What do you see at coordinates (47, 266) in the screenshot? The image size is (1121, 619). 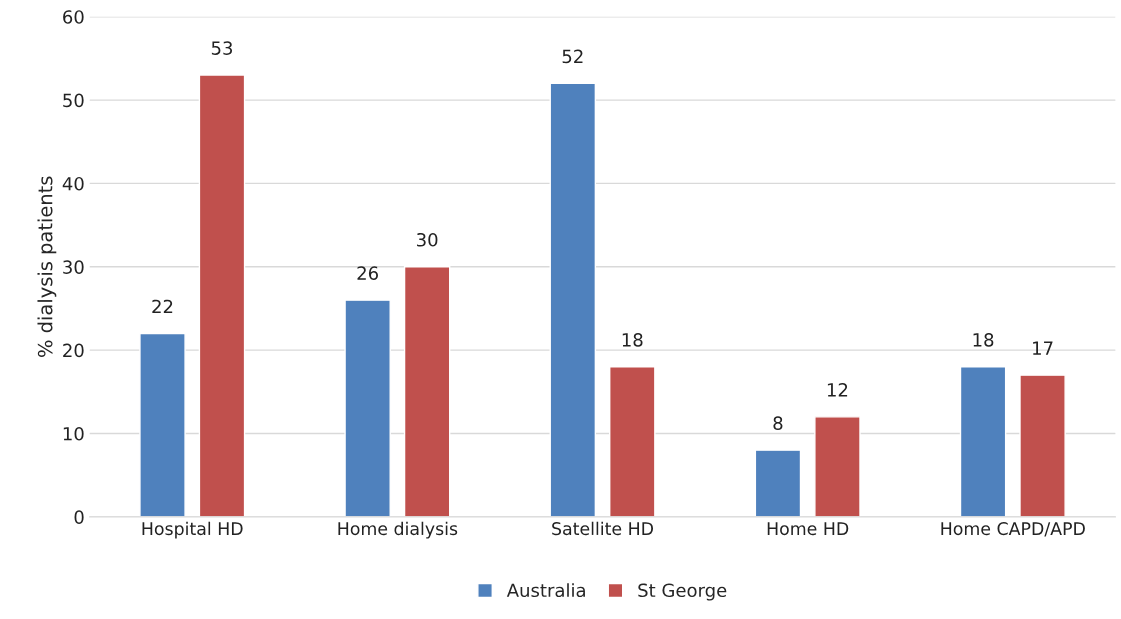 I see `y-axis-title: % dialysis patients` at bounding box center [47, 266].